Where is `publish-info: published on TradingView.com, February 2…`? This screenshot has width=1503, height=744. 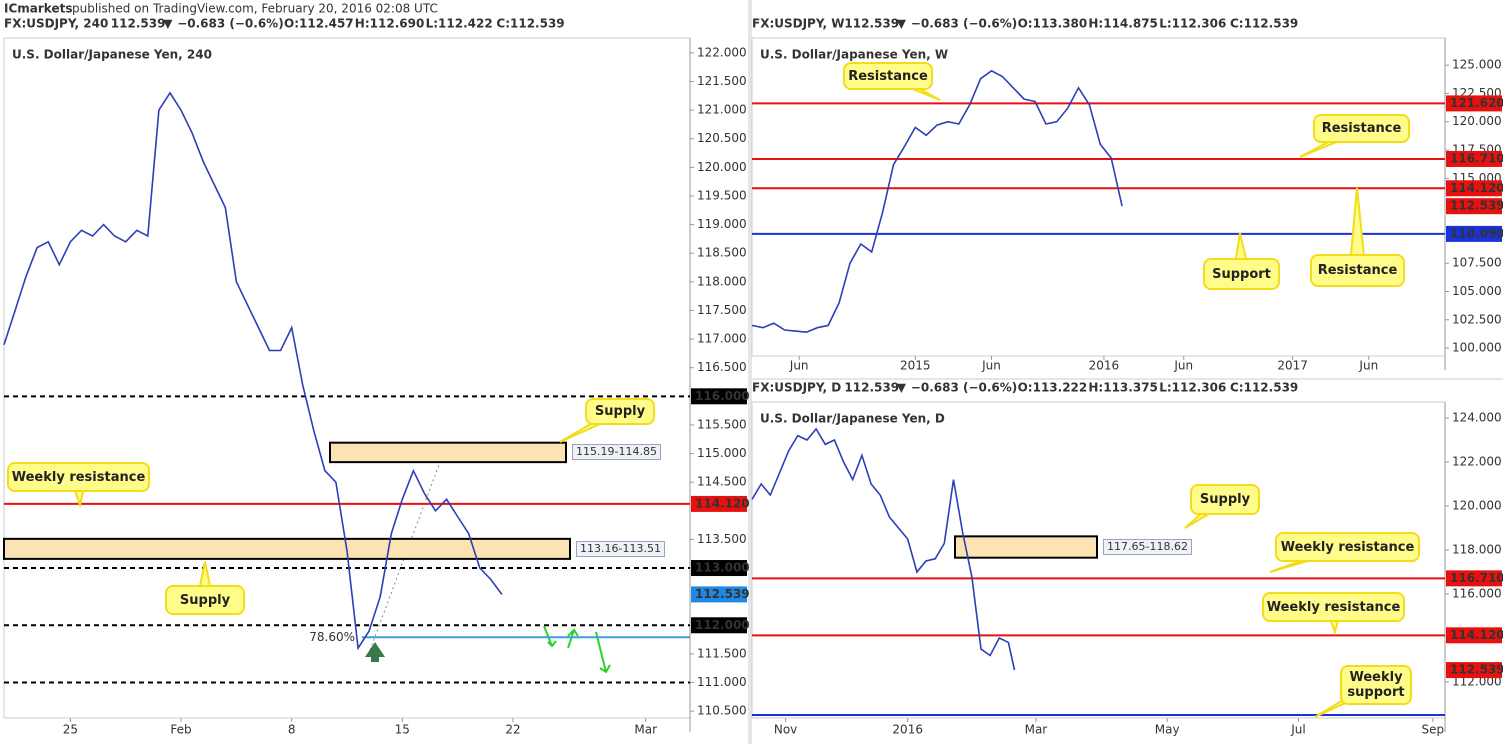
publish-info: published on TradingView.com, February 2… is located at coordinates (255, 9).